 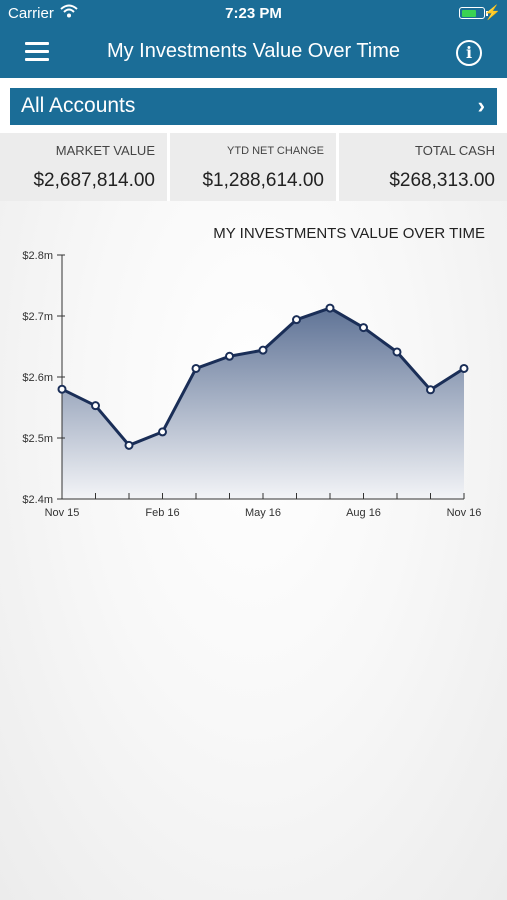 What do you see at coordinates (94, 180) in the screenshot?
I see `market-value-amount: $2,687,814.00` at bounding box center [94, 180].